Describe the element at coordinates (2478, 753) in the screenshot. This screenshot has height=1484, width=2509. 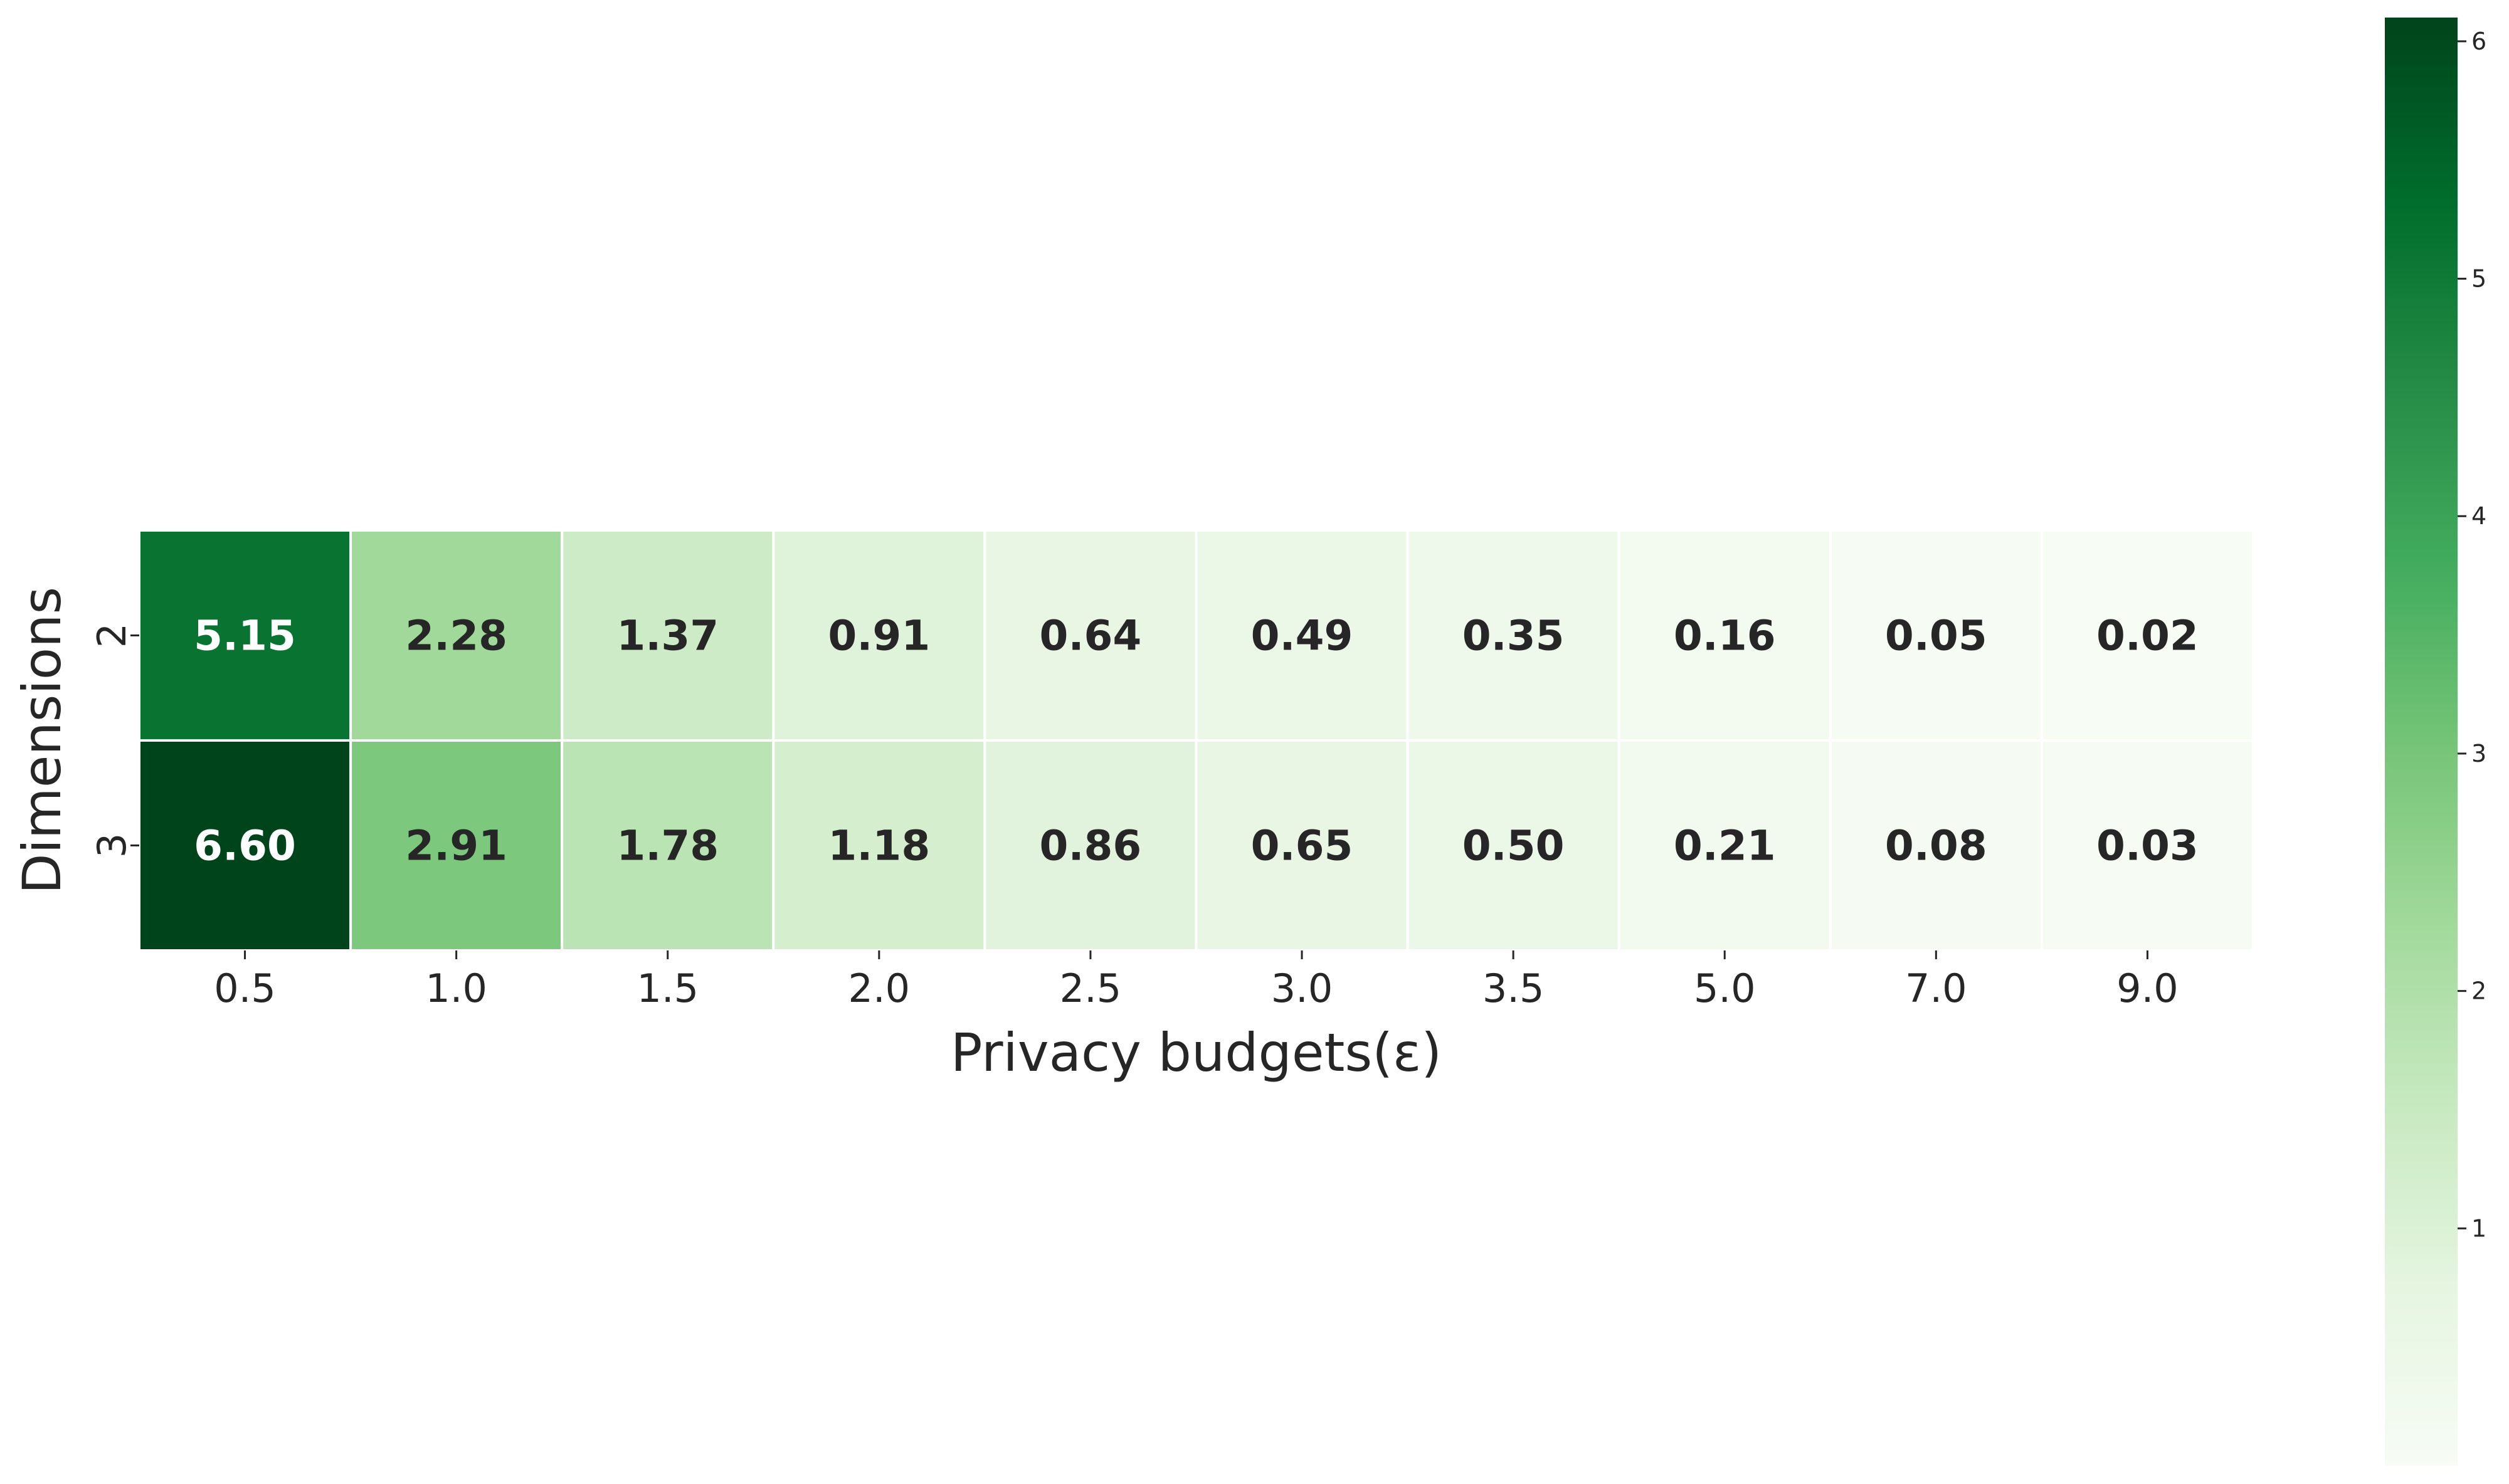
I see `colorbar-tick-label: 3` at that location.